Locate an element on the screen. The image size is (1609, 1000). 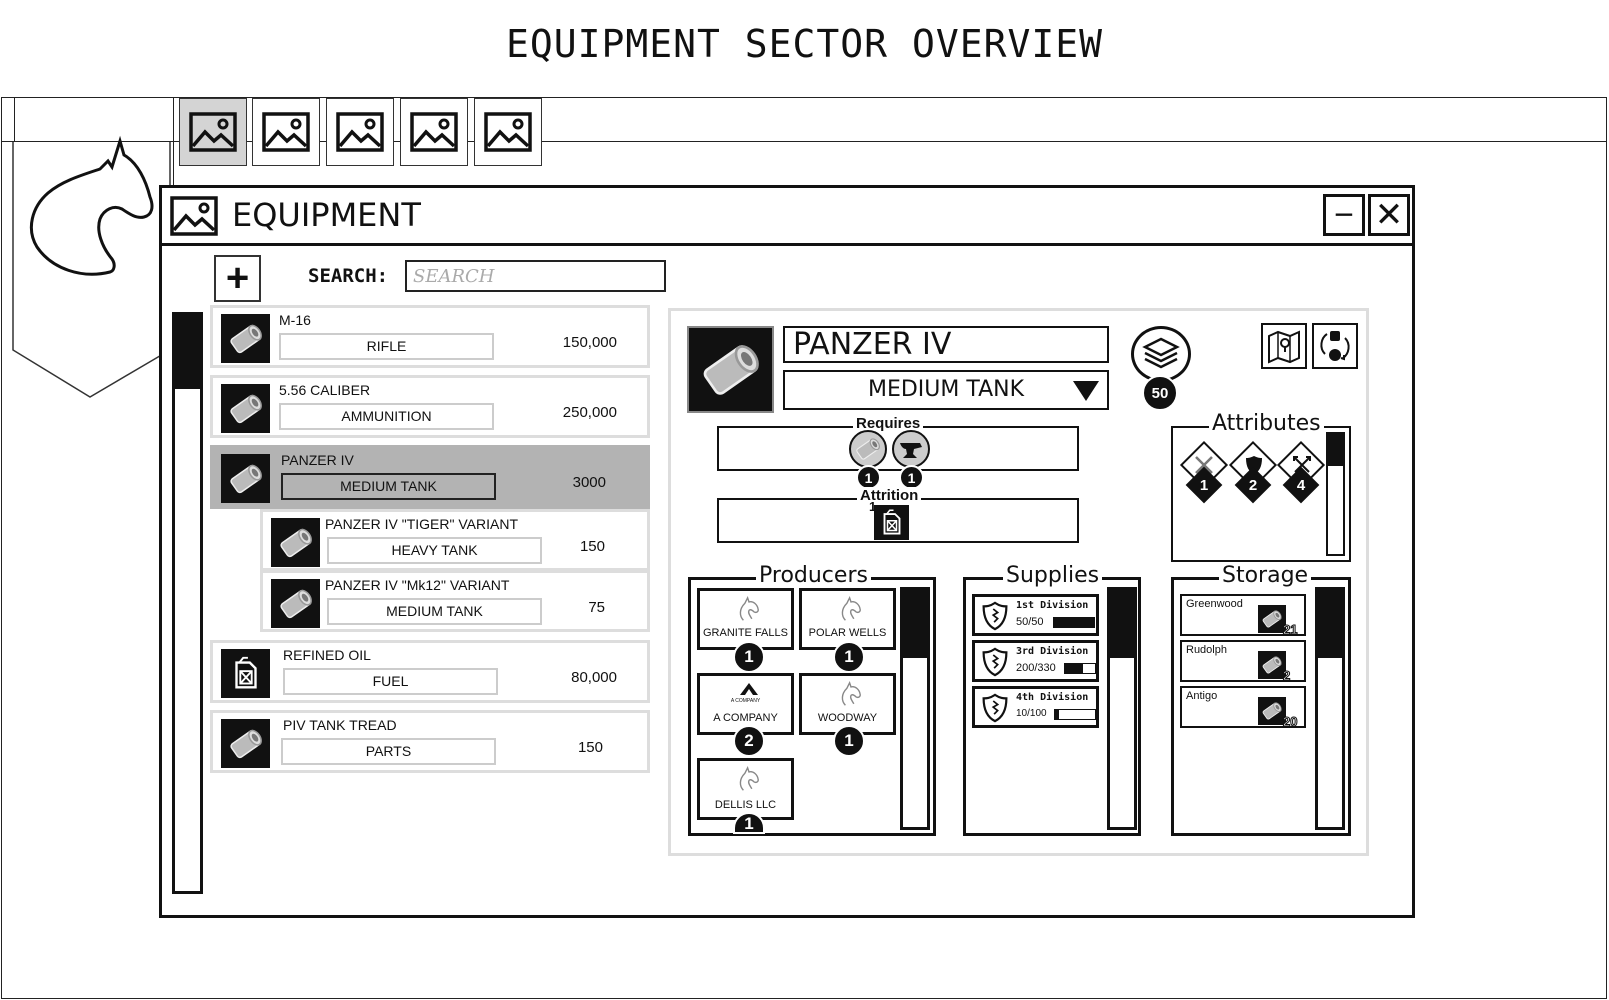
minimize-icon: − is located at coordinates (1344, 215).